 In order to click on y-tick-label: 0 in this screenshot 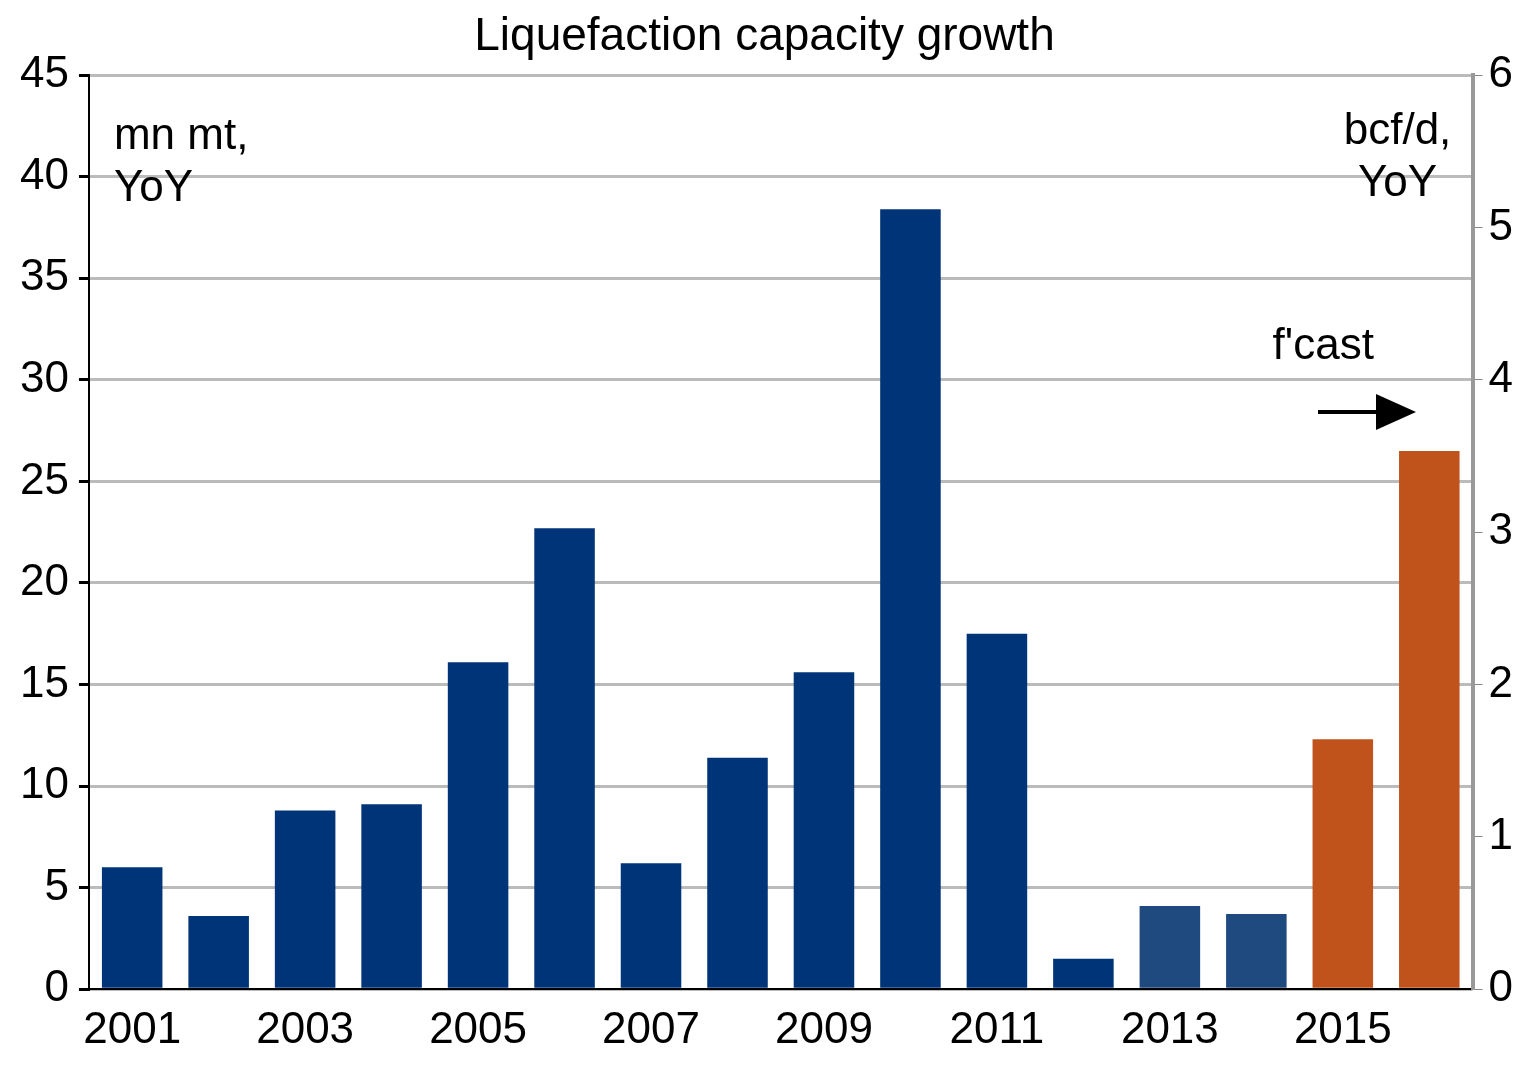, I will do `click(56, 986)`.